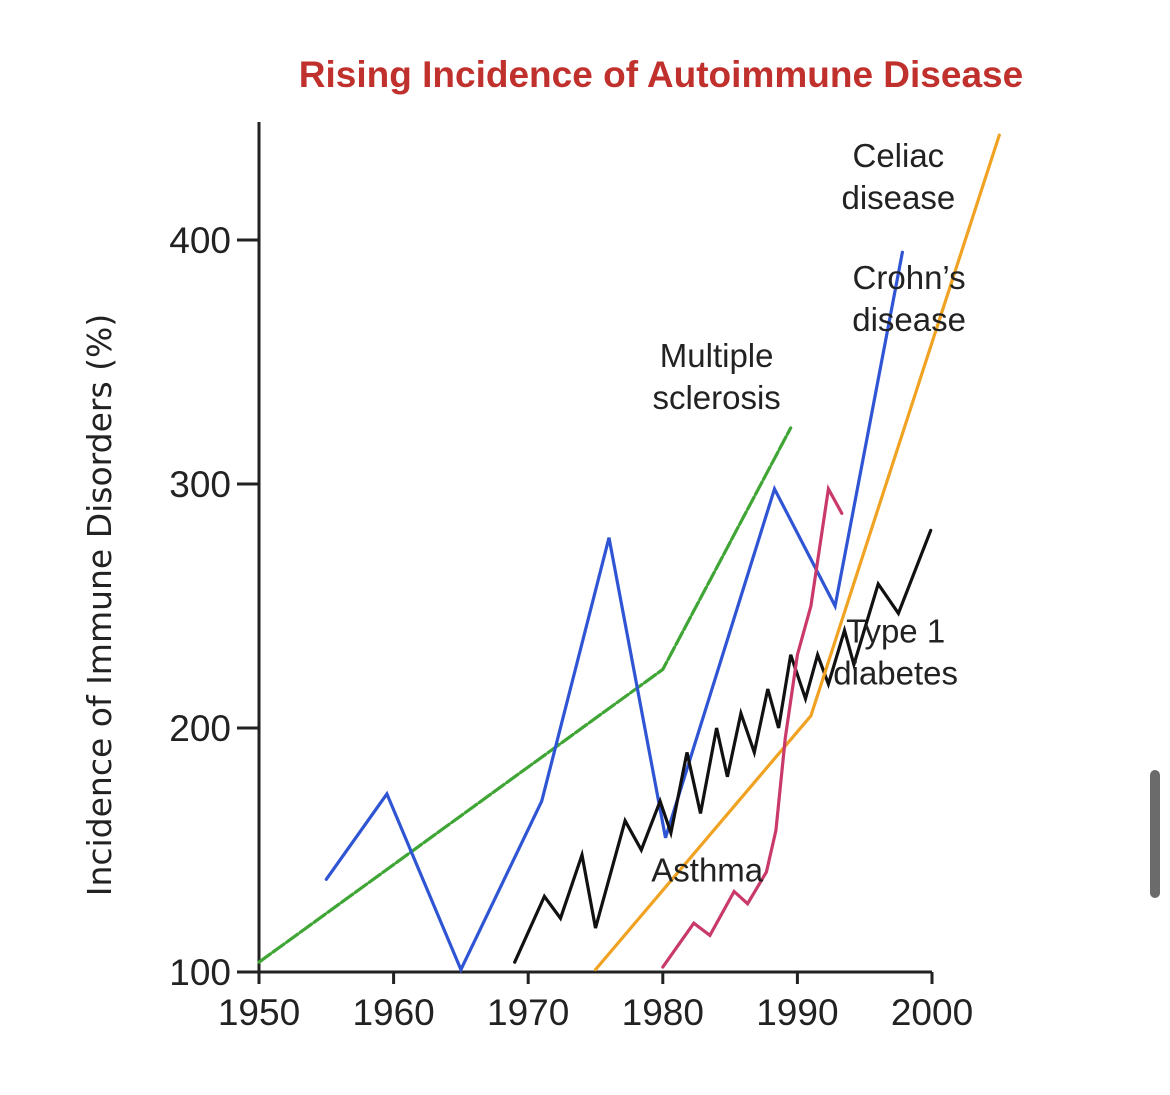 Image resolution: width=1170 pixels, height=1095 pixels. I want to click on type-1-diabetes-label: diabetes, so click(895, 673).